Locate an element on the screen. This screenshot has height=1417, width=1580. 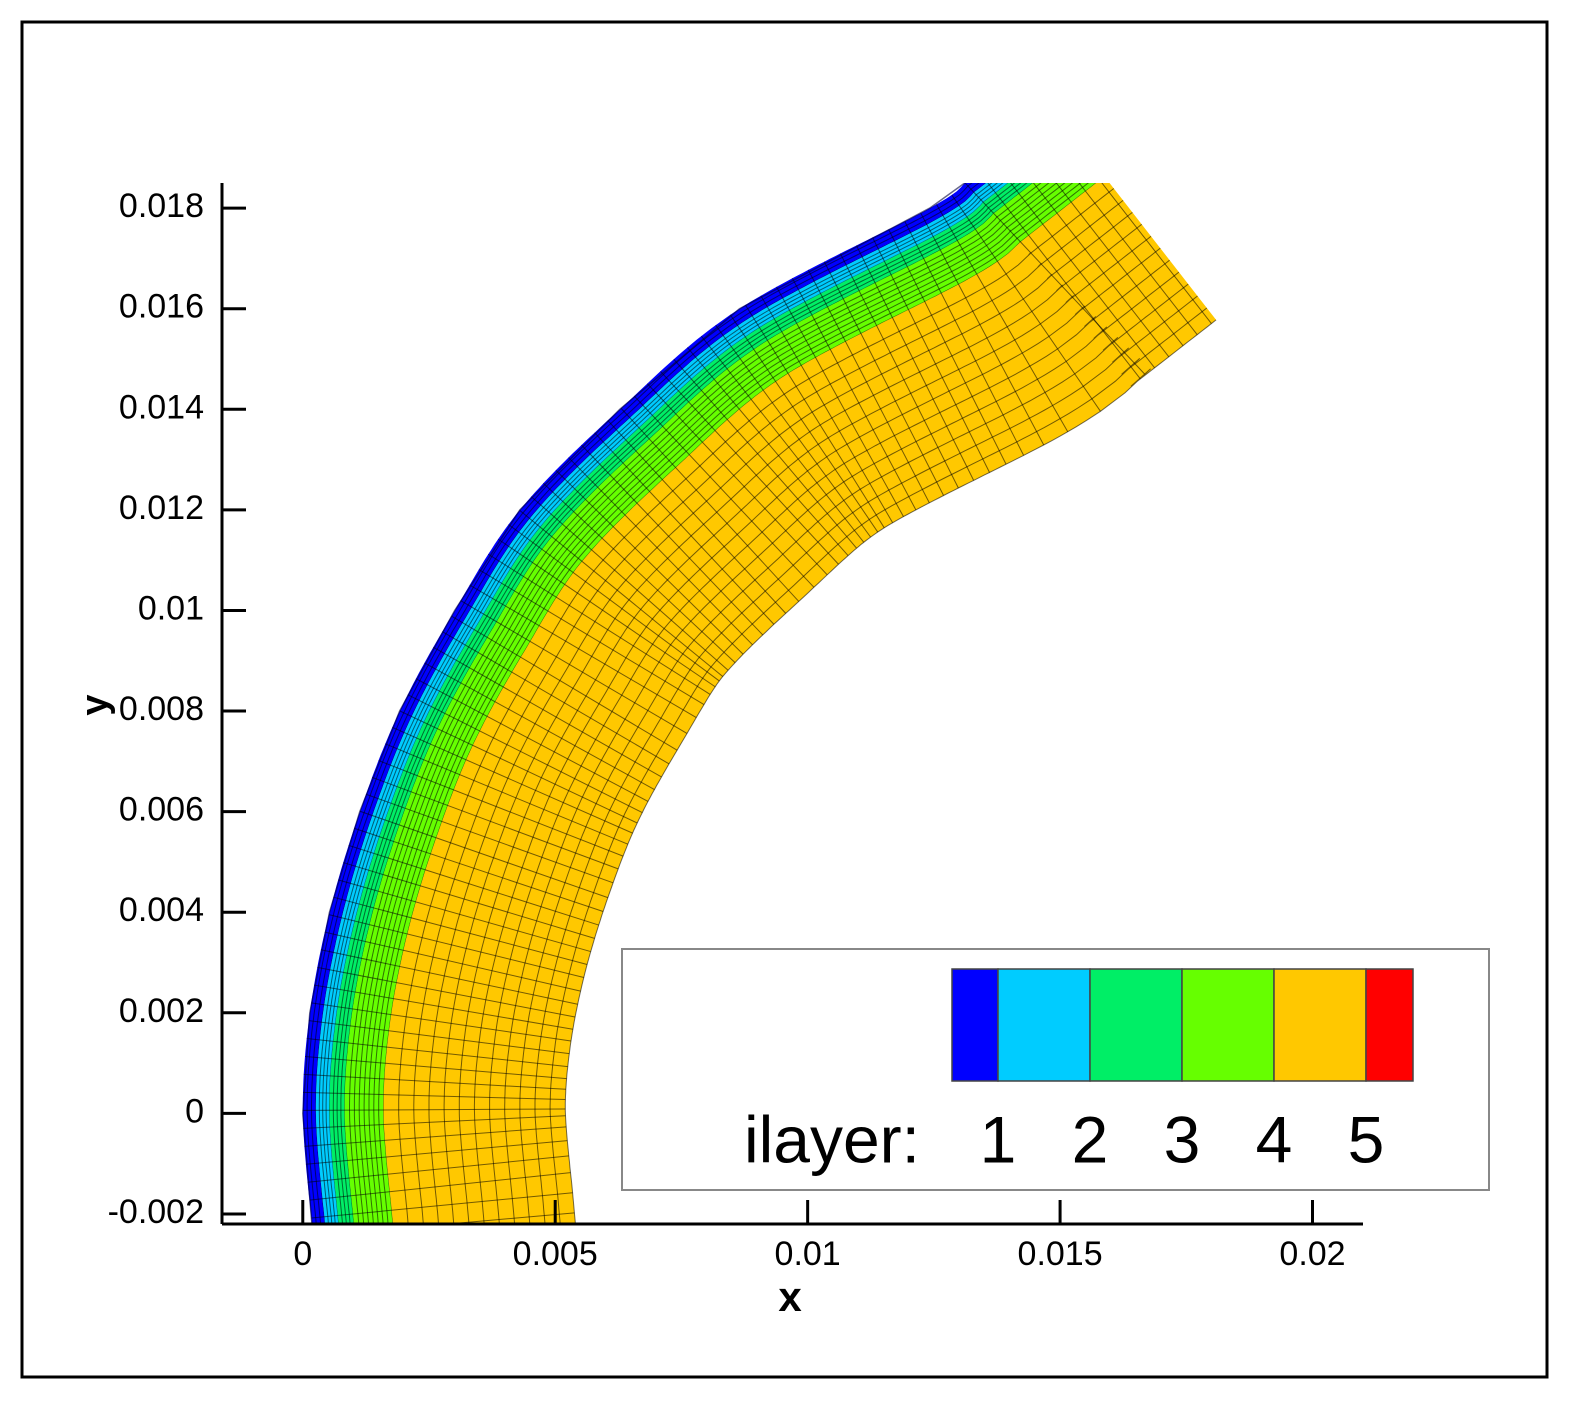
x-tick-label: 0.02 is located at coordinates (1312, 1254).